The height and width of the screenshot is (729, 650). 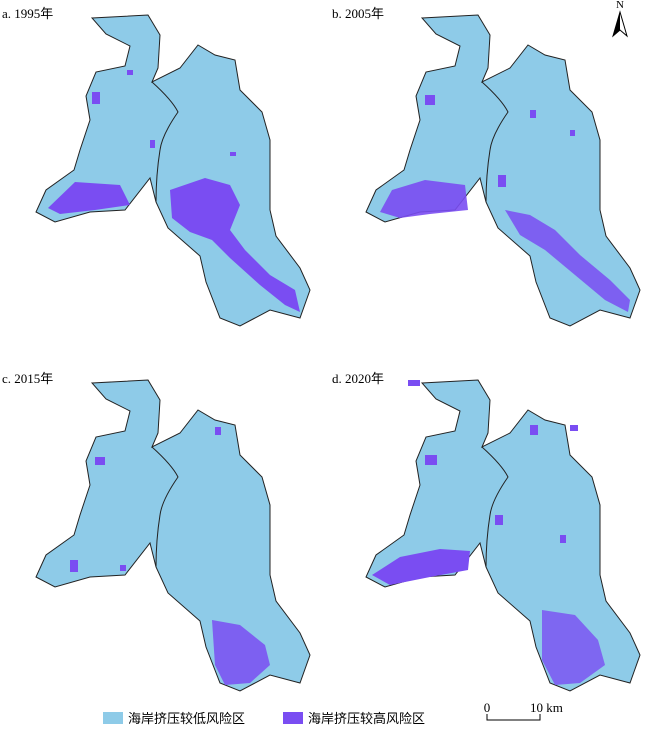 I want to click on legend-label: 海岸挤压较高风险区, so click(x=366, y=718).